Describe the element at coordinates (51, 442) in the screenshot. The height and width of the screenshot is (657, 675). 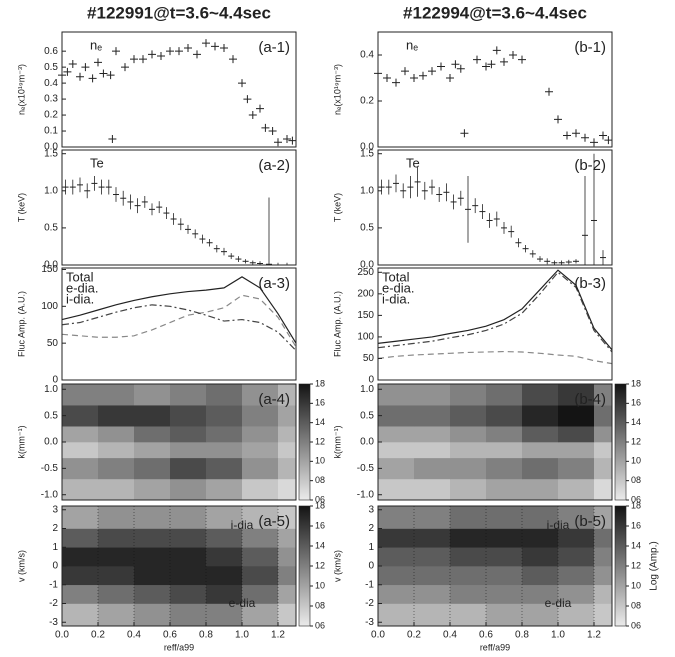
I see `y-tick-label: 0.0` at that location.